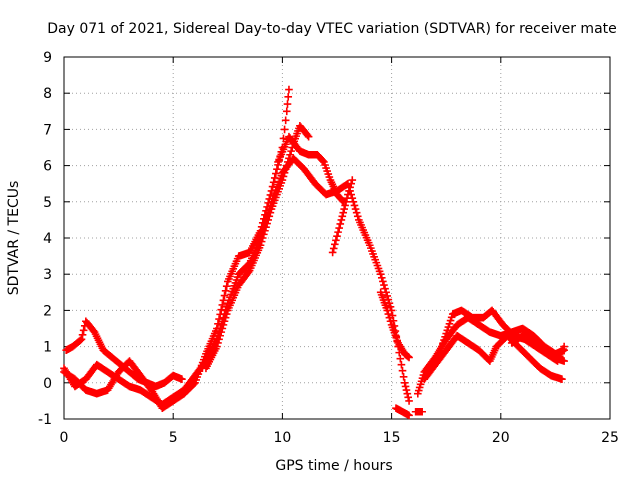 Image resolution: width=640 pixels, height=480 pixels. What do you see at coordinates (333, 466) in the screenshot?
I see `x-axis-label: GPS time / hours` at bounding box center [333, 466].